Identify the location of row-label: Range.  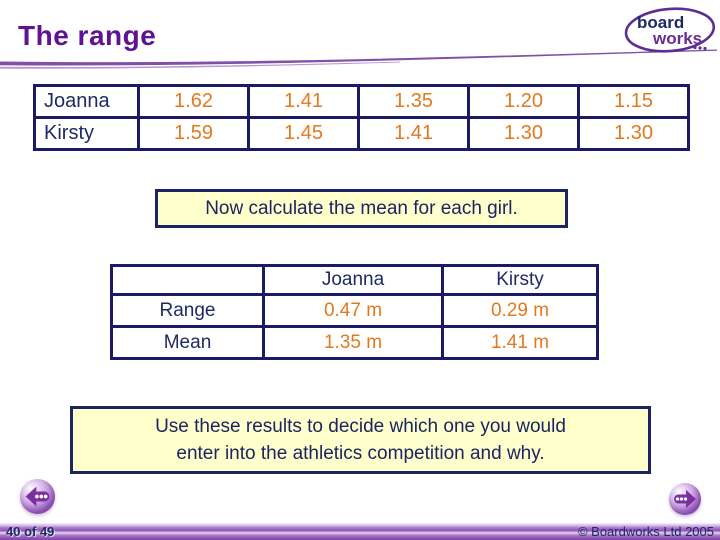
(187, 310).